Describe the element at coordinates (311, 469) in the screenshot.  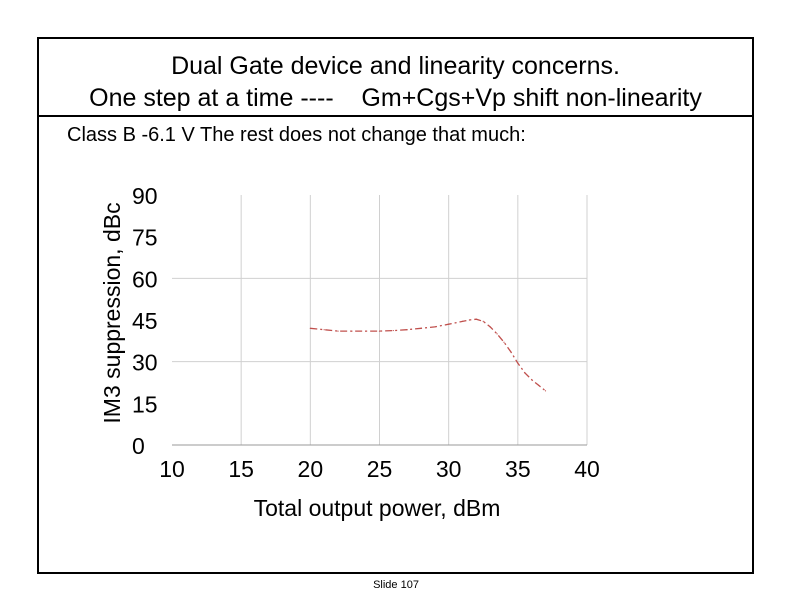
I see `x-tick-label: 20` at that location.